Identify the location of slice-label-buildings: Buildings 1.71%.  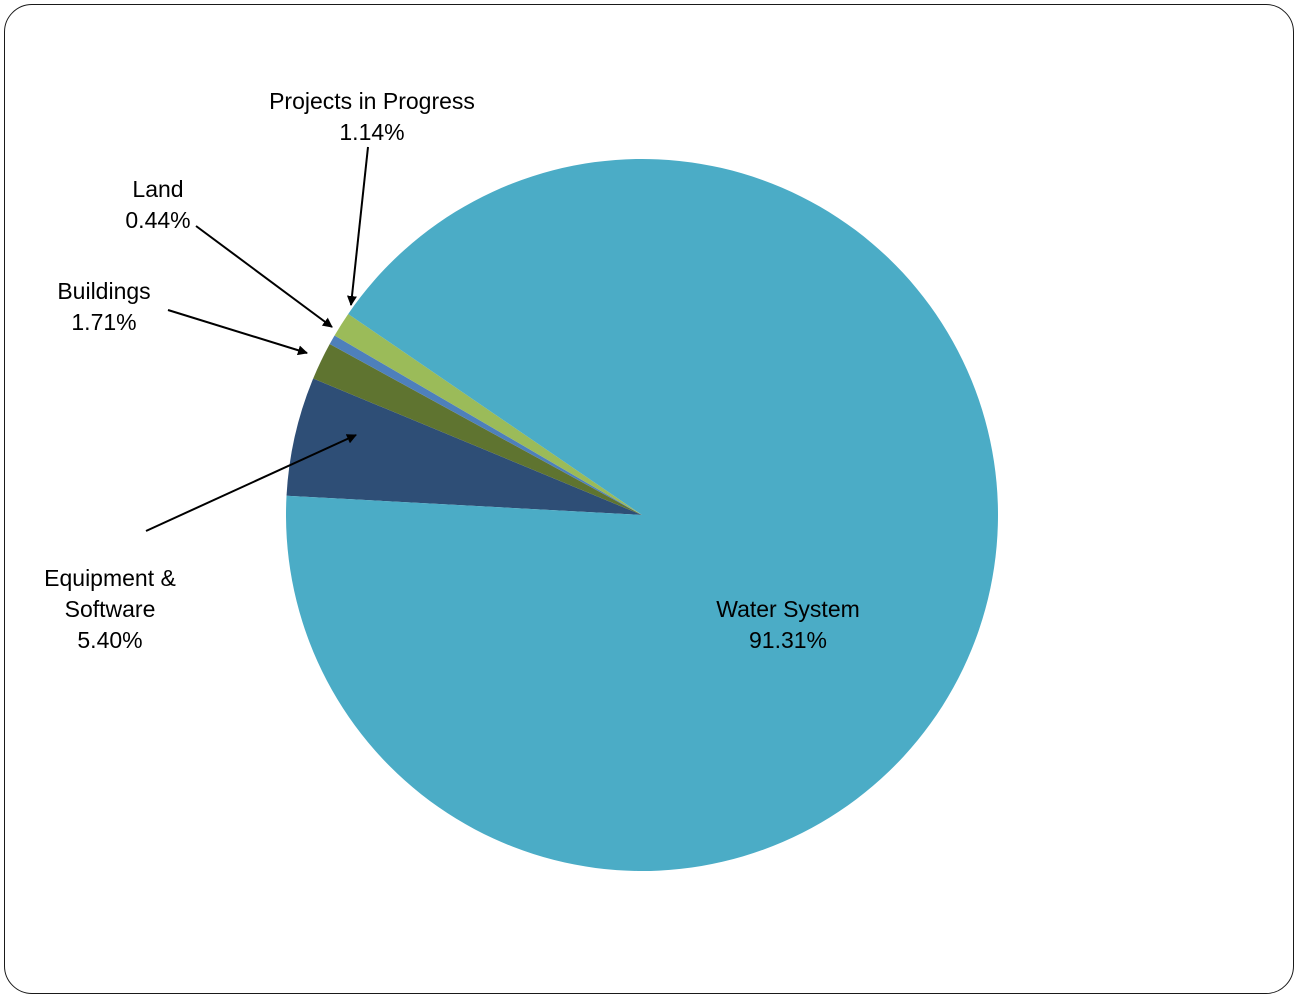
(103, 306).